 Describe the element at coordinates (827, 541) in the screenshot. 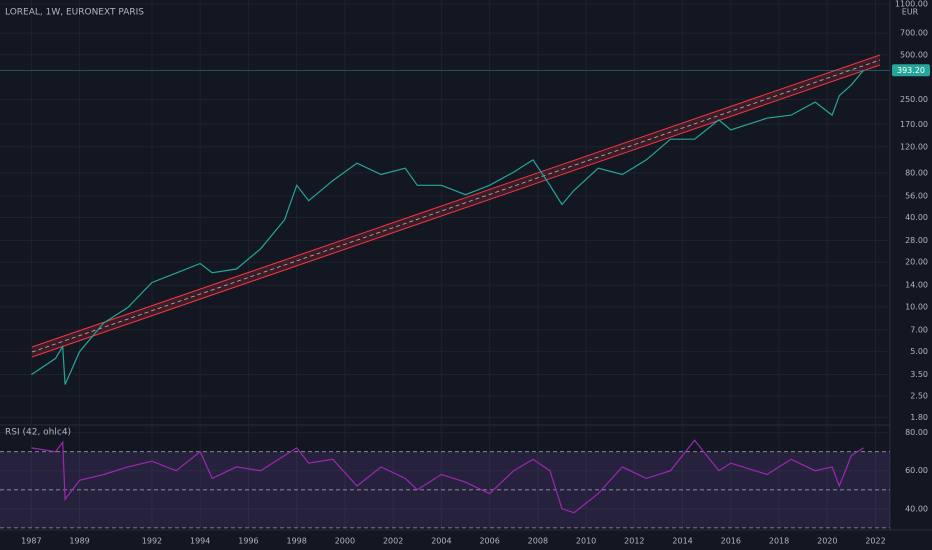

I see `x-tick-label: 2020` at that location.